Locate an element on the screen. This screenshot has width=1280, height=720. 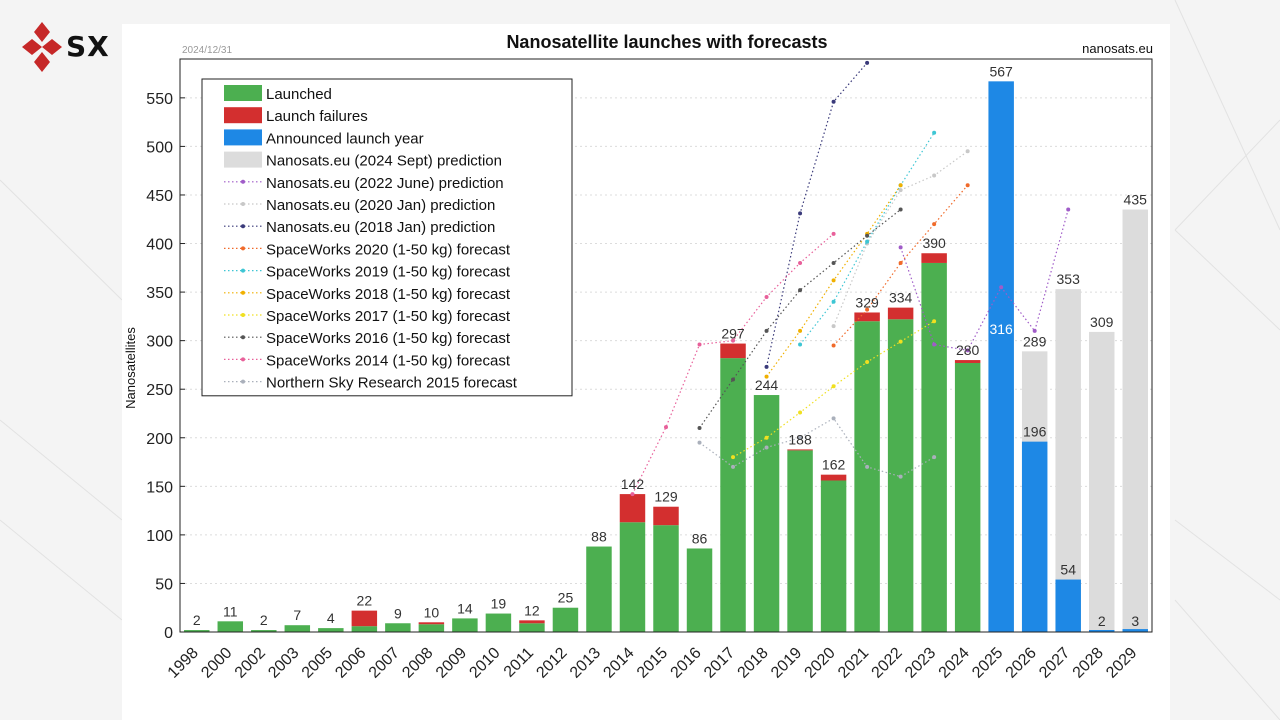
bar-total-label-2017: 297 is located at coordinates (733, 334).